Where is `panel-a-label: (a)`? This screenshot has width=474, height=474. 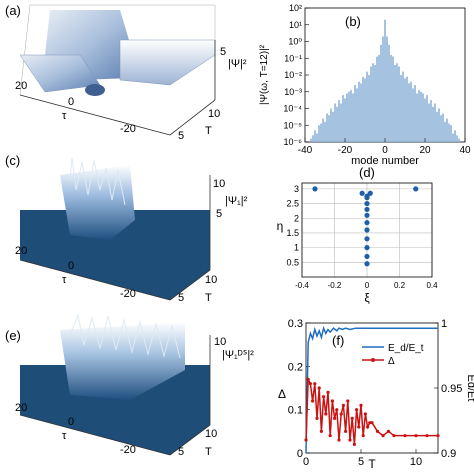
panel-a-label: (a) is located at coordinates (13, 10).